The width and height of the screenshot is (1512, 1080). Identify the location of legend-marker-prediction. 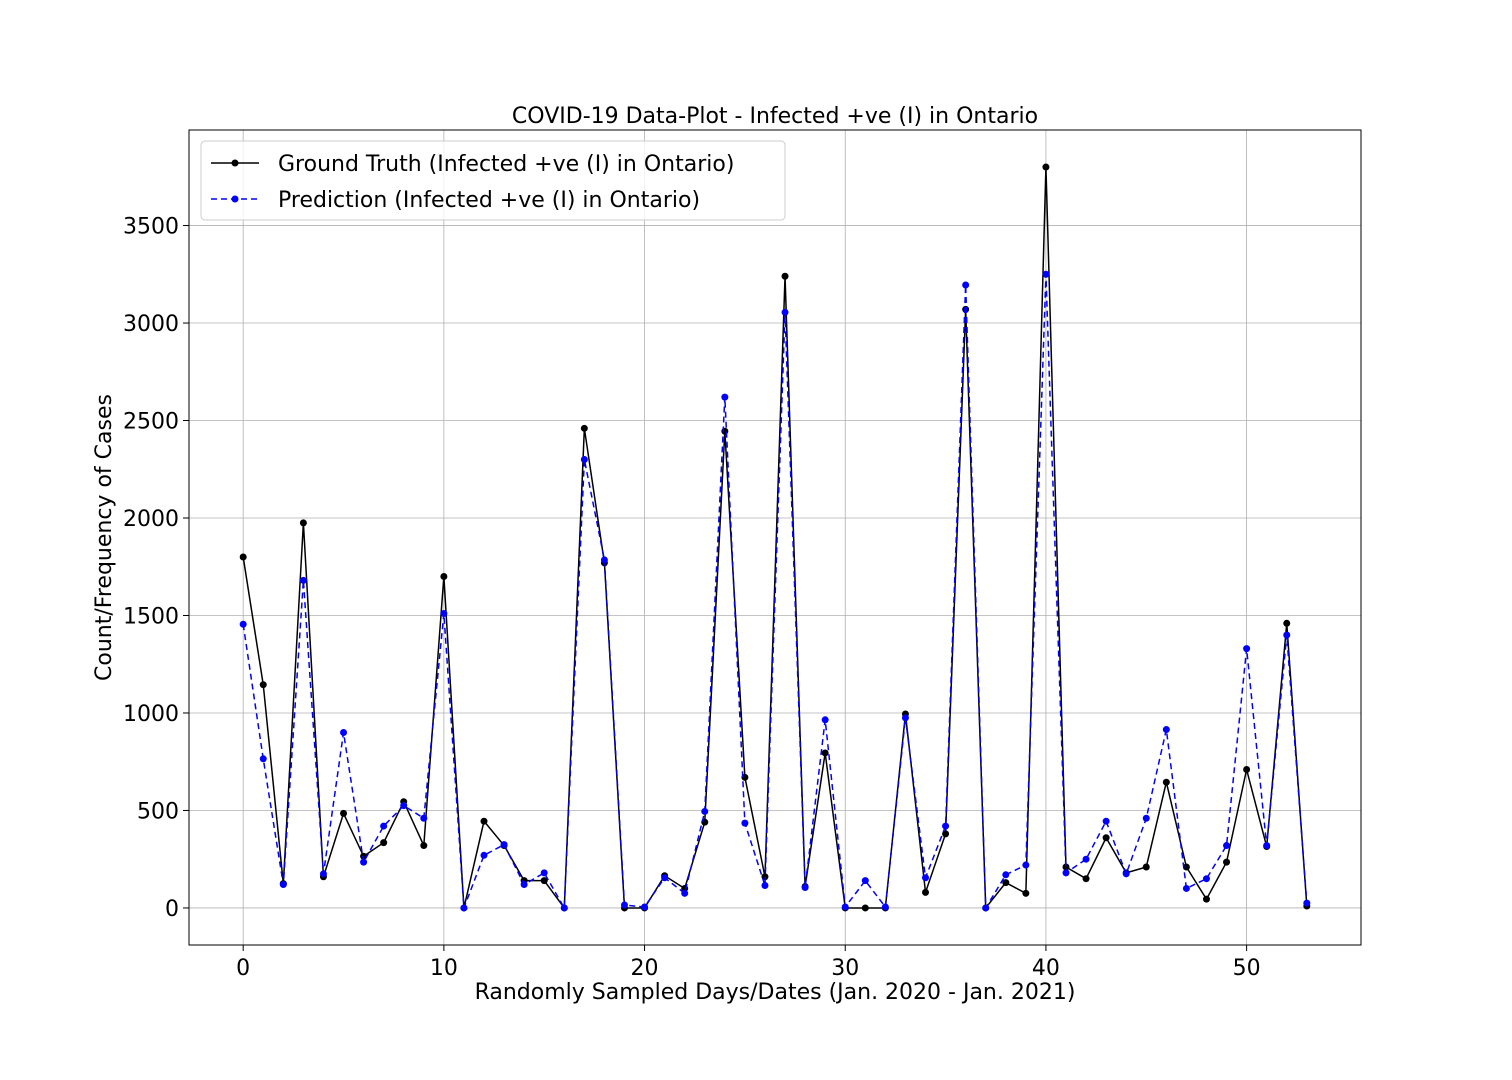
(235, 199).